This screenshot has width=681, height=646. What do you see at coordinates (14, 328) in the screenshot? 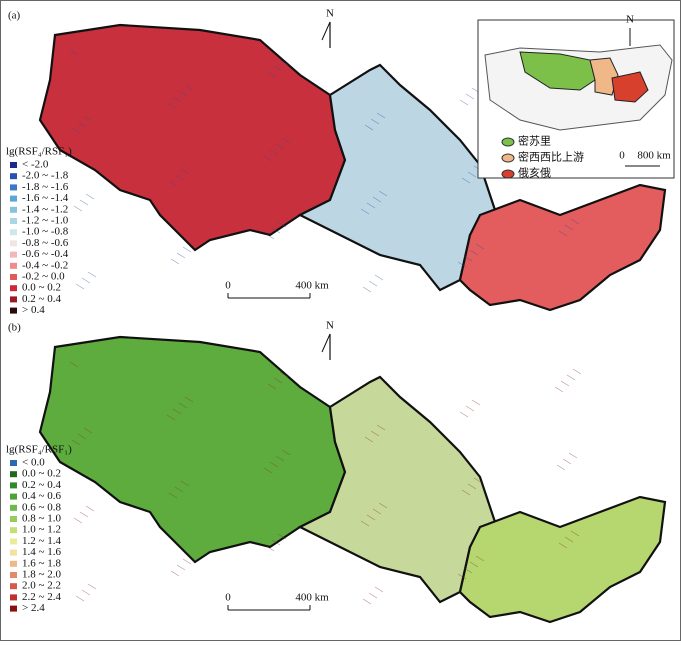
I see `panel-label: (b)` at bounding box center [14, 328].